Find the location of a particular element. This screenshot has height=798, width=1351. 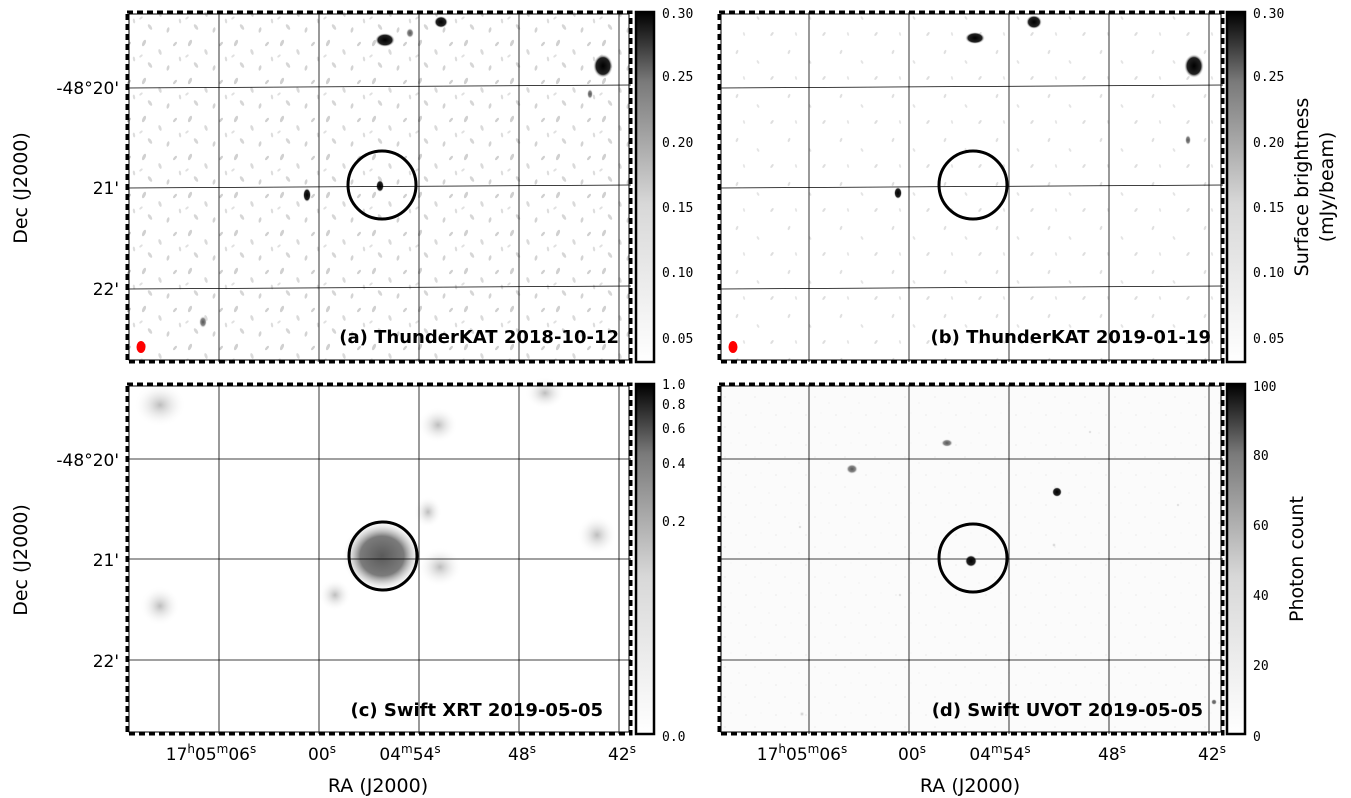

panel-label: (a) ThunderKAT 2018-10-12 is located at coordinates (479, 337).